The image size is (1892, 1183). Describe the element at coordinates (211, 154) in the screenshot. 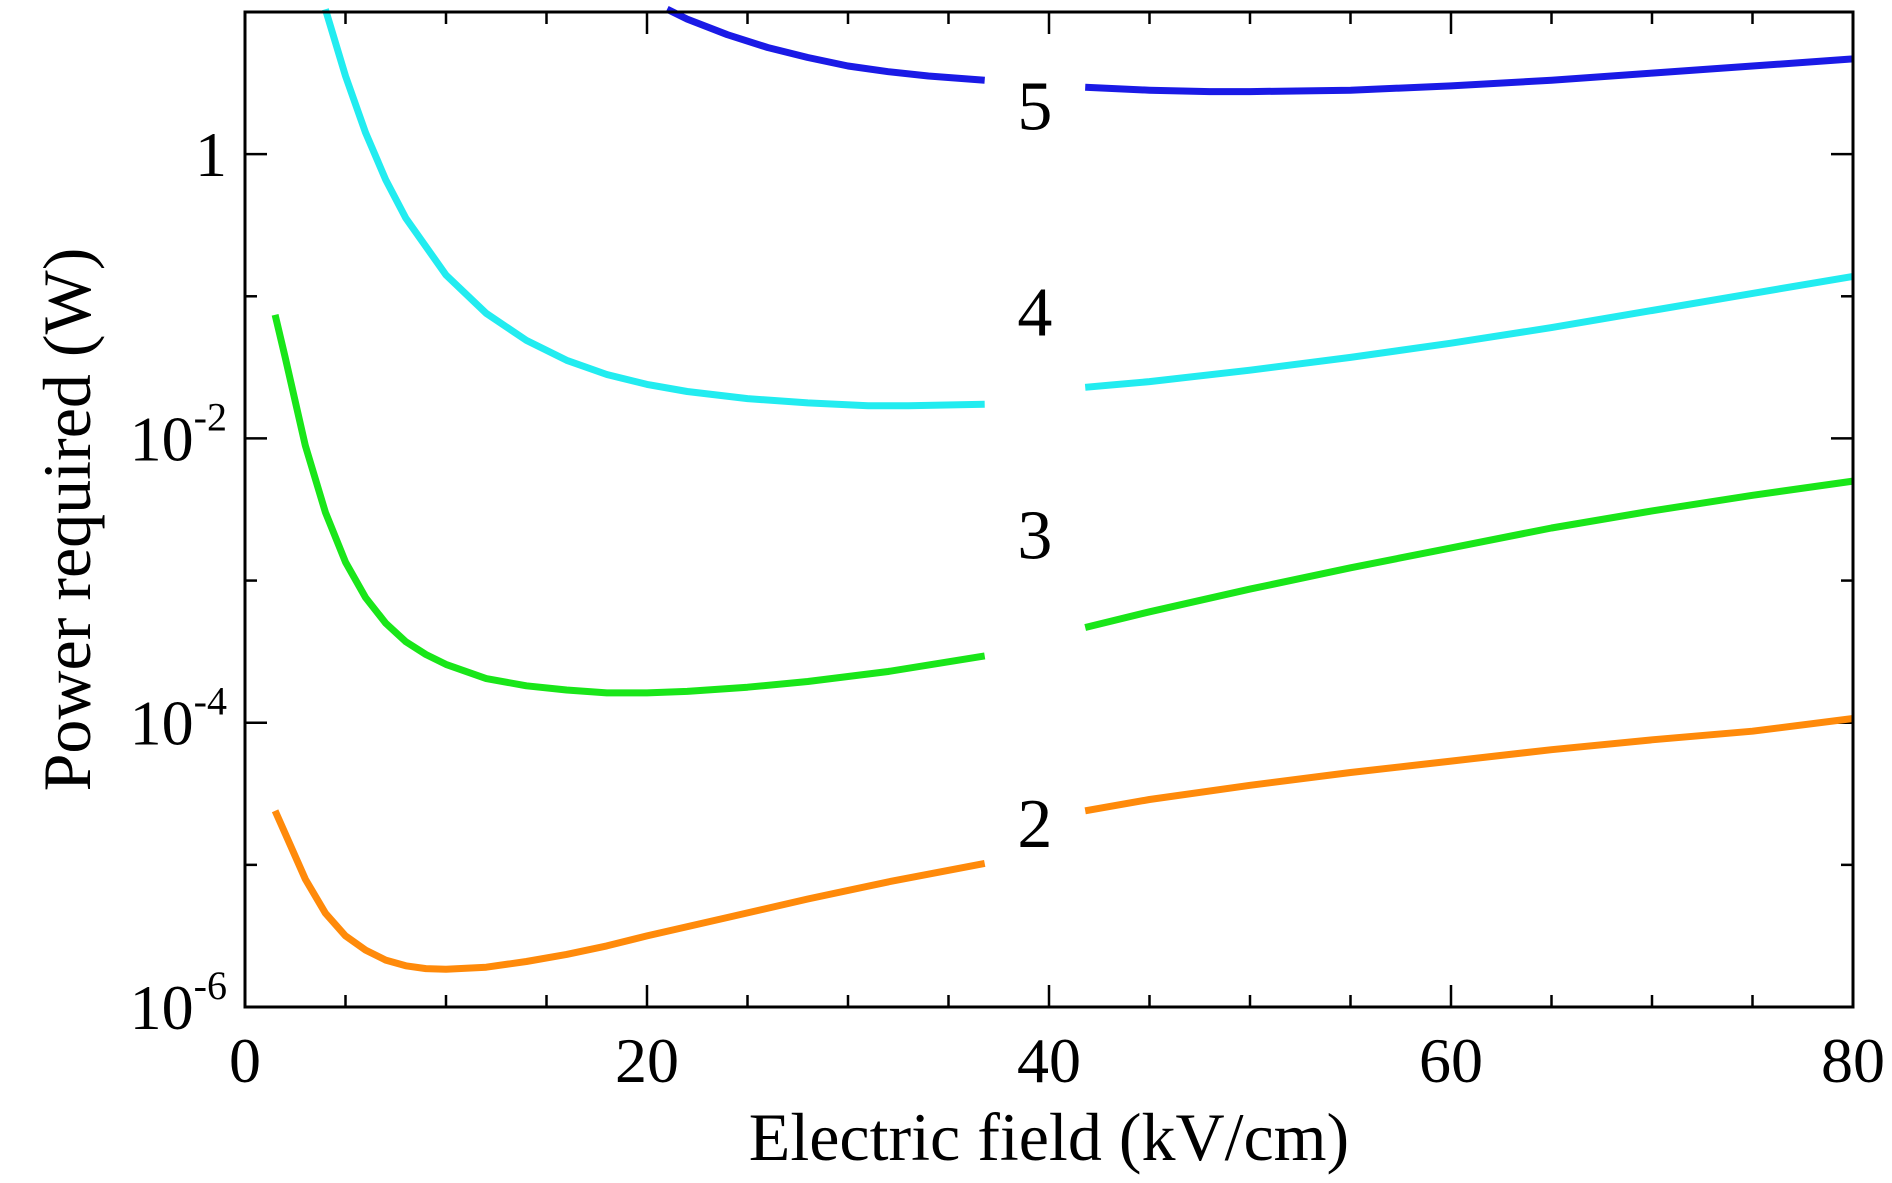

I see `y-tick-label: 1` at that location.